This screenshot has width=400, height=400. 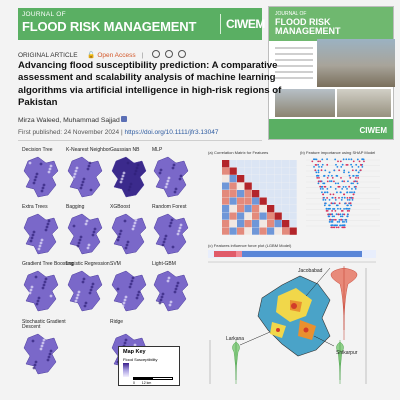 What do you see at coordinates (44, 324) in the screenshot?
I see `map-label: Stochastic Gradient Descent` at bounding box center [44, 324].